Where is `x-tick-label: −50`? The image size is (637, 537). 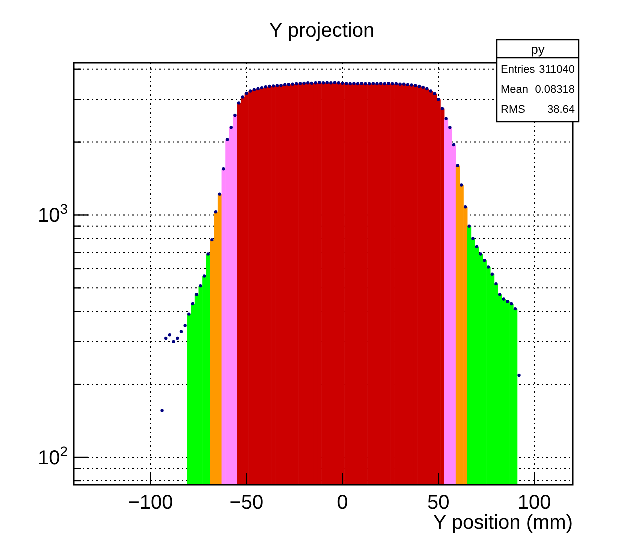 x-tick-label: −50 is located at coordinates (247, 503).